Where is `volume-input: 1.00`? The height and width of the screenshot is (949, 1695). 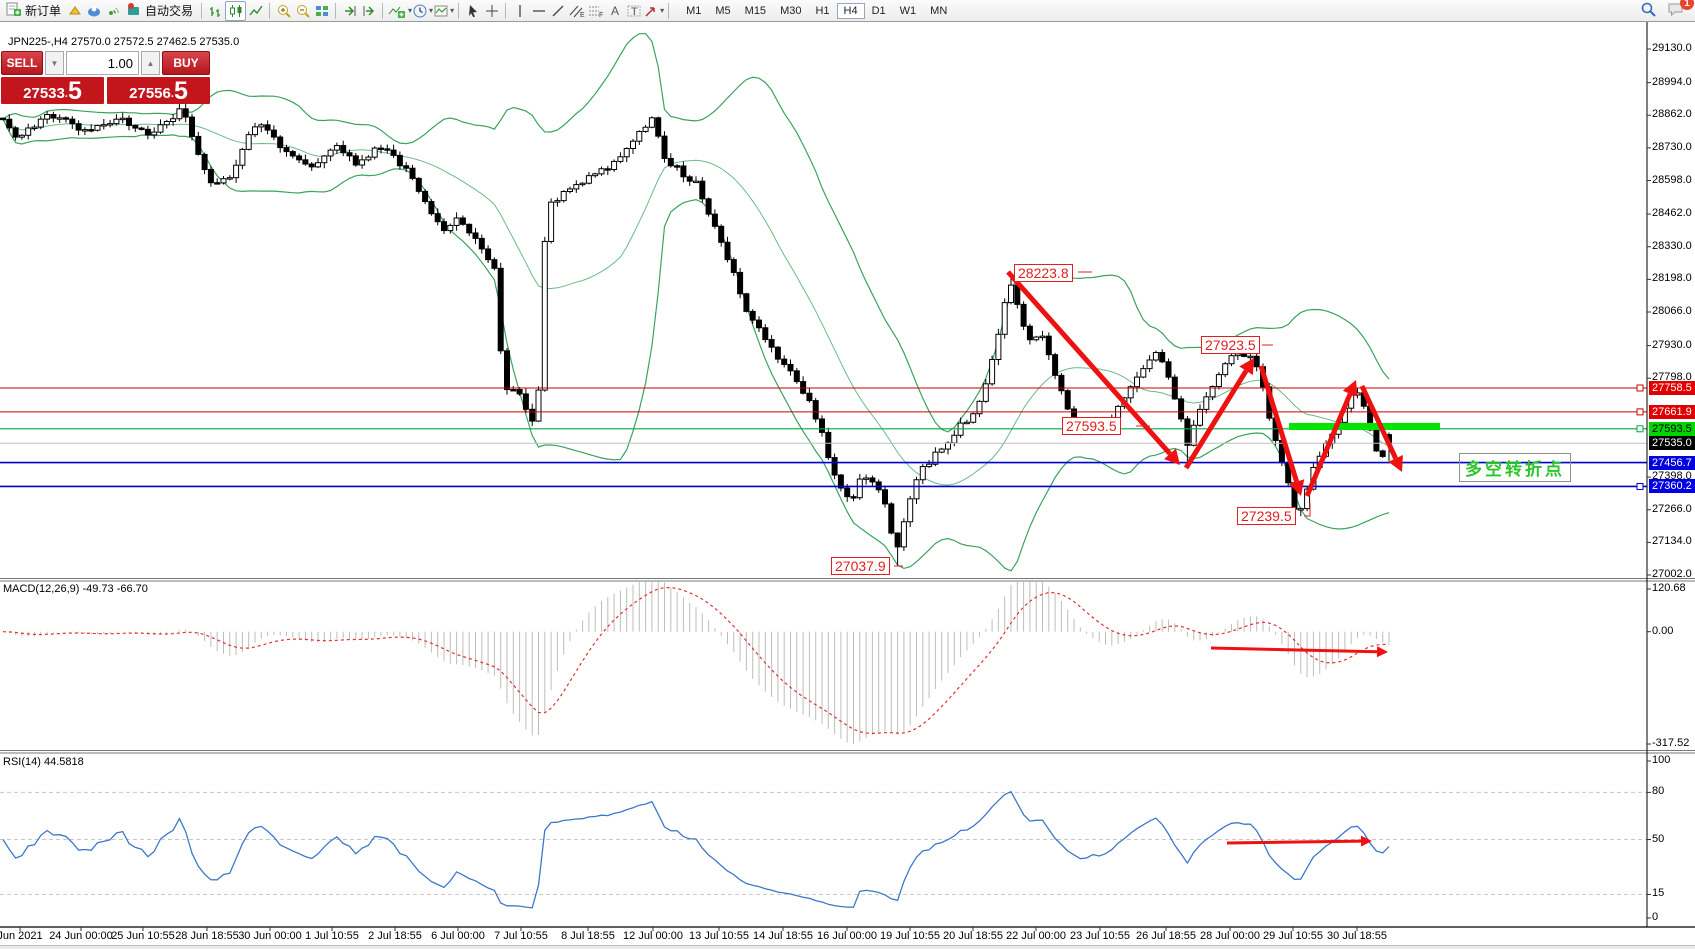
volume-input: 1.00 is located at coordinates (102, 63).